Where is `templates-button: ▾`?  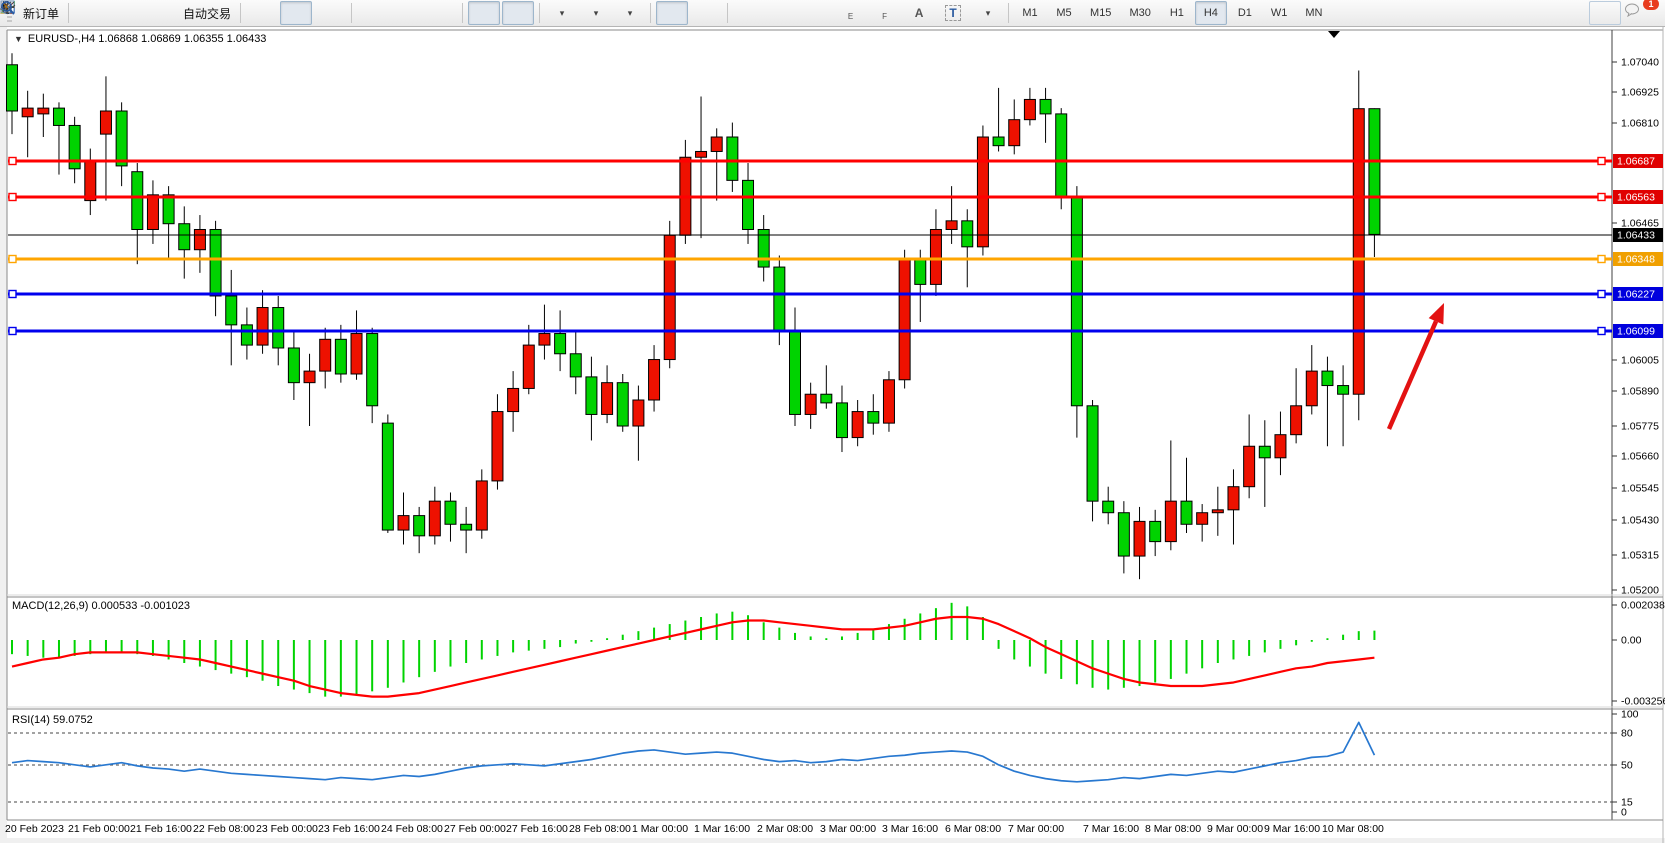
templates-button: ▾ is located at coordinates (322, 12).